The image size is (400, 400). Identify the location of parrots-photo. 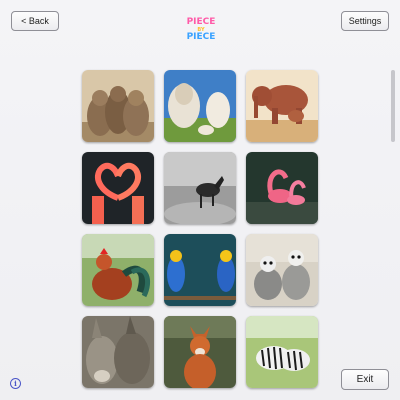
(200, 270).